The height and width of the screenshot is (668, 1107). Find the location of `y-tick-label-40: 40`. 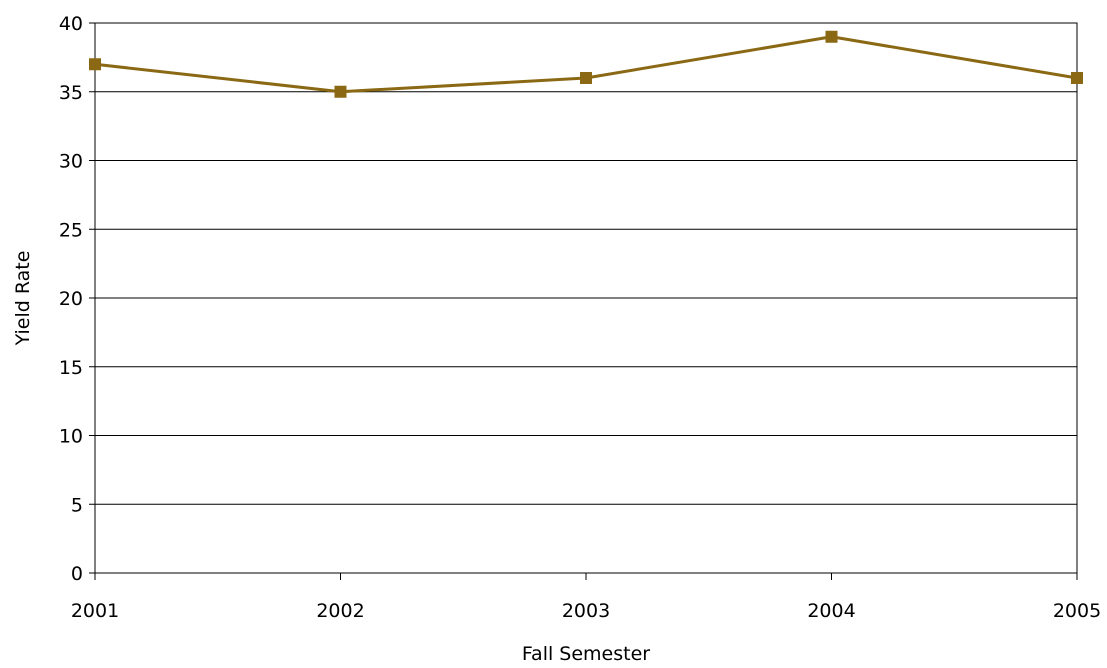

y-tick-label-40: 40 is located at coordinates (71, 24).